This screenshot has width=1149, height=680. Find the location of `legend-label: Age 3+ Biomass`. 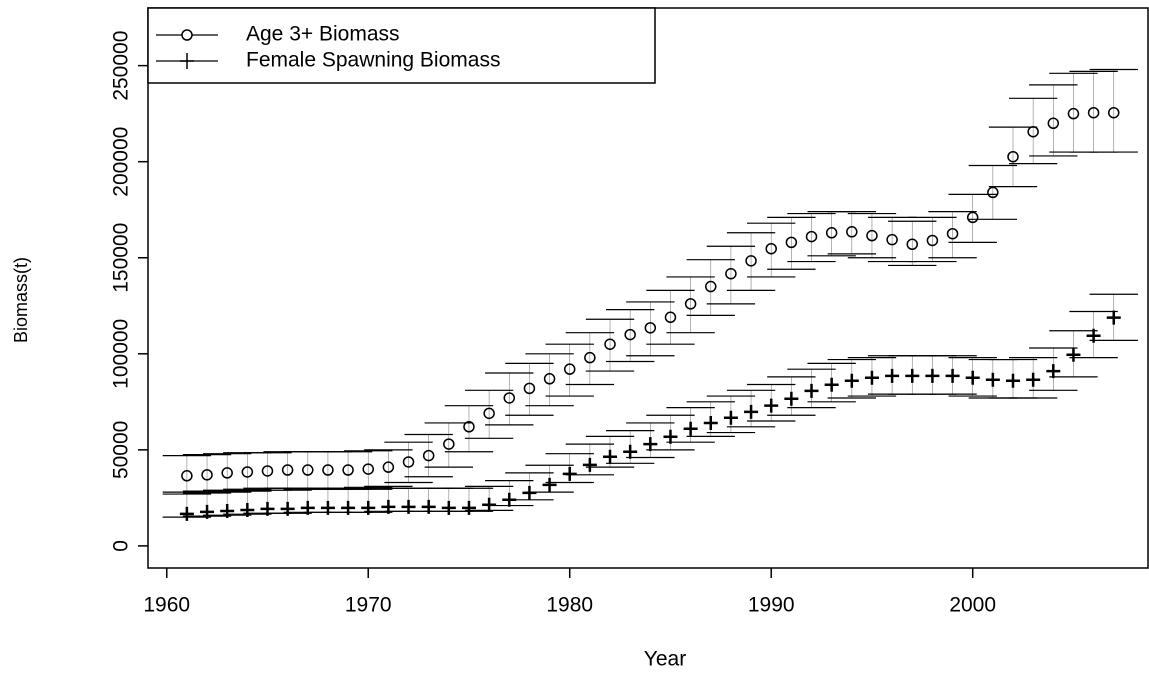

legend-label: Age 3+ Biomass is located at coordinates (323, 34).